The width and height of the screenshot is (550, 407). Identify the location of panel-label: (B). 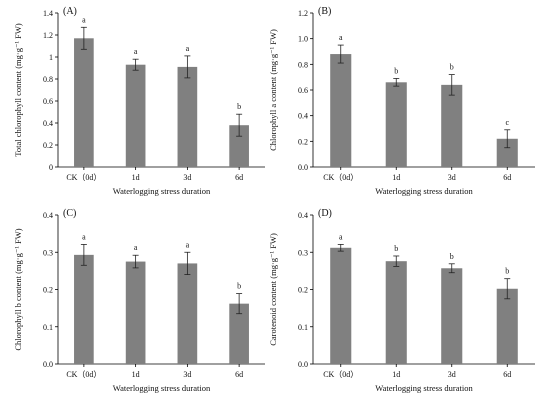
(324, 11).